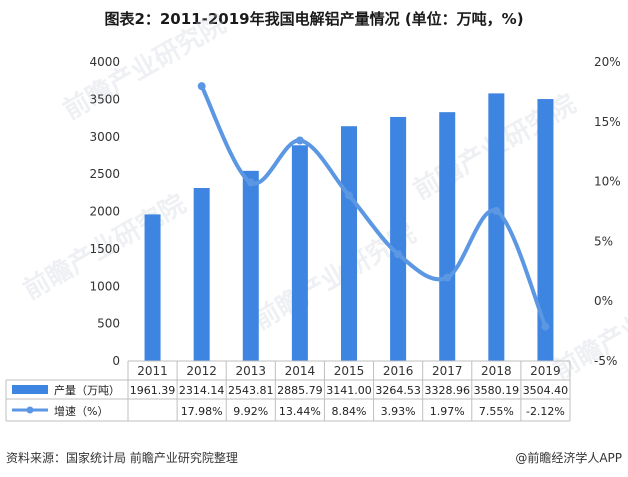  What do you see at coordinates (605, 361) in the screenshot?
I see `right-tick-label: -5%` at bounding box center [605, 361].